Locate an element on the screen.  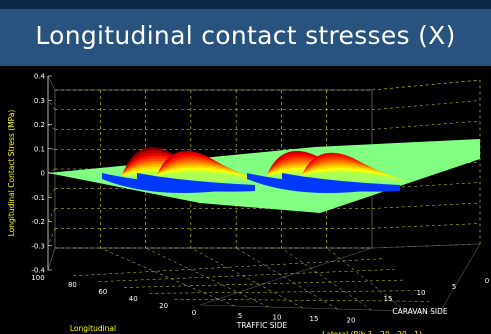
traffic-side-label: TRAFFIC SIDE is located at coordinates (262, 325).